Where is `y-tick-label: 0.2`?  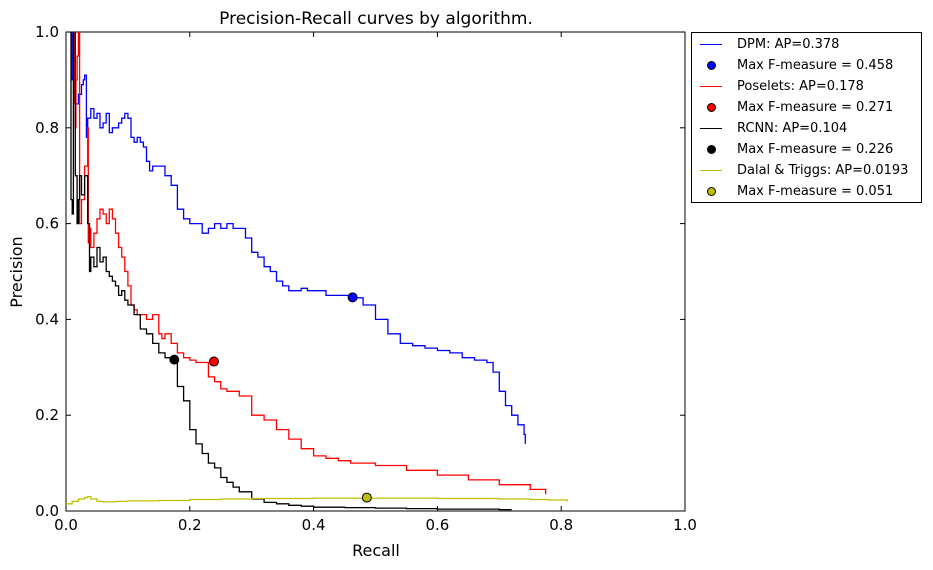
y-tick-label: 0.2 is located at coordinates (47, 415).